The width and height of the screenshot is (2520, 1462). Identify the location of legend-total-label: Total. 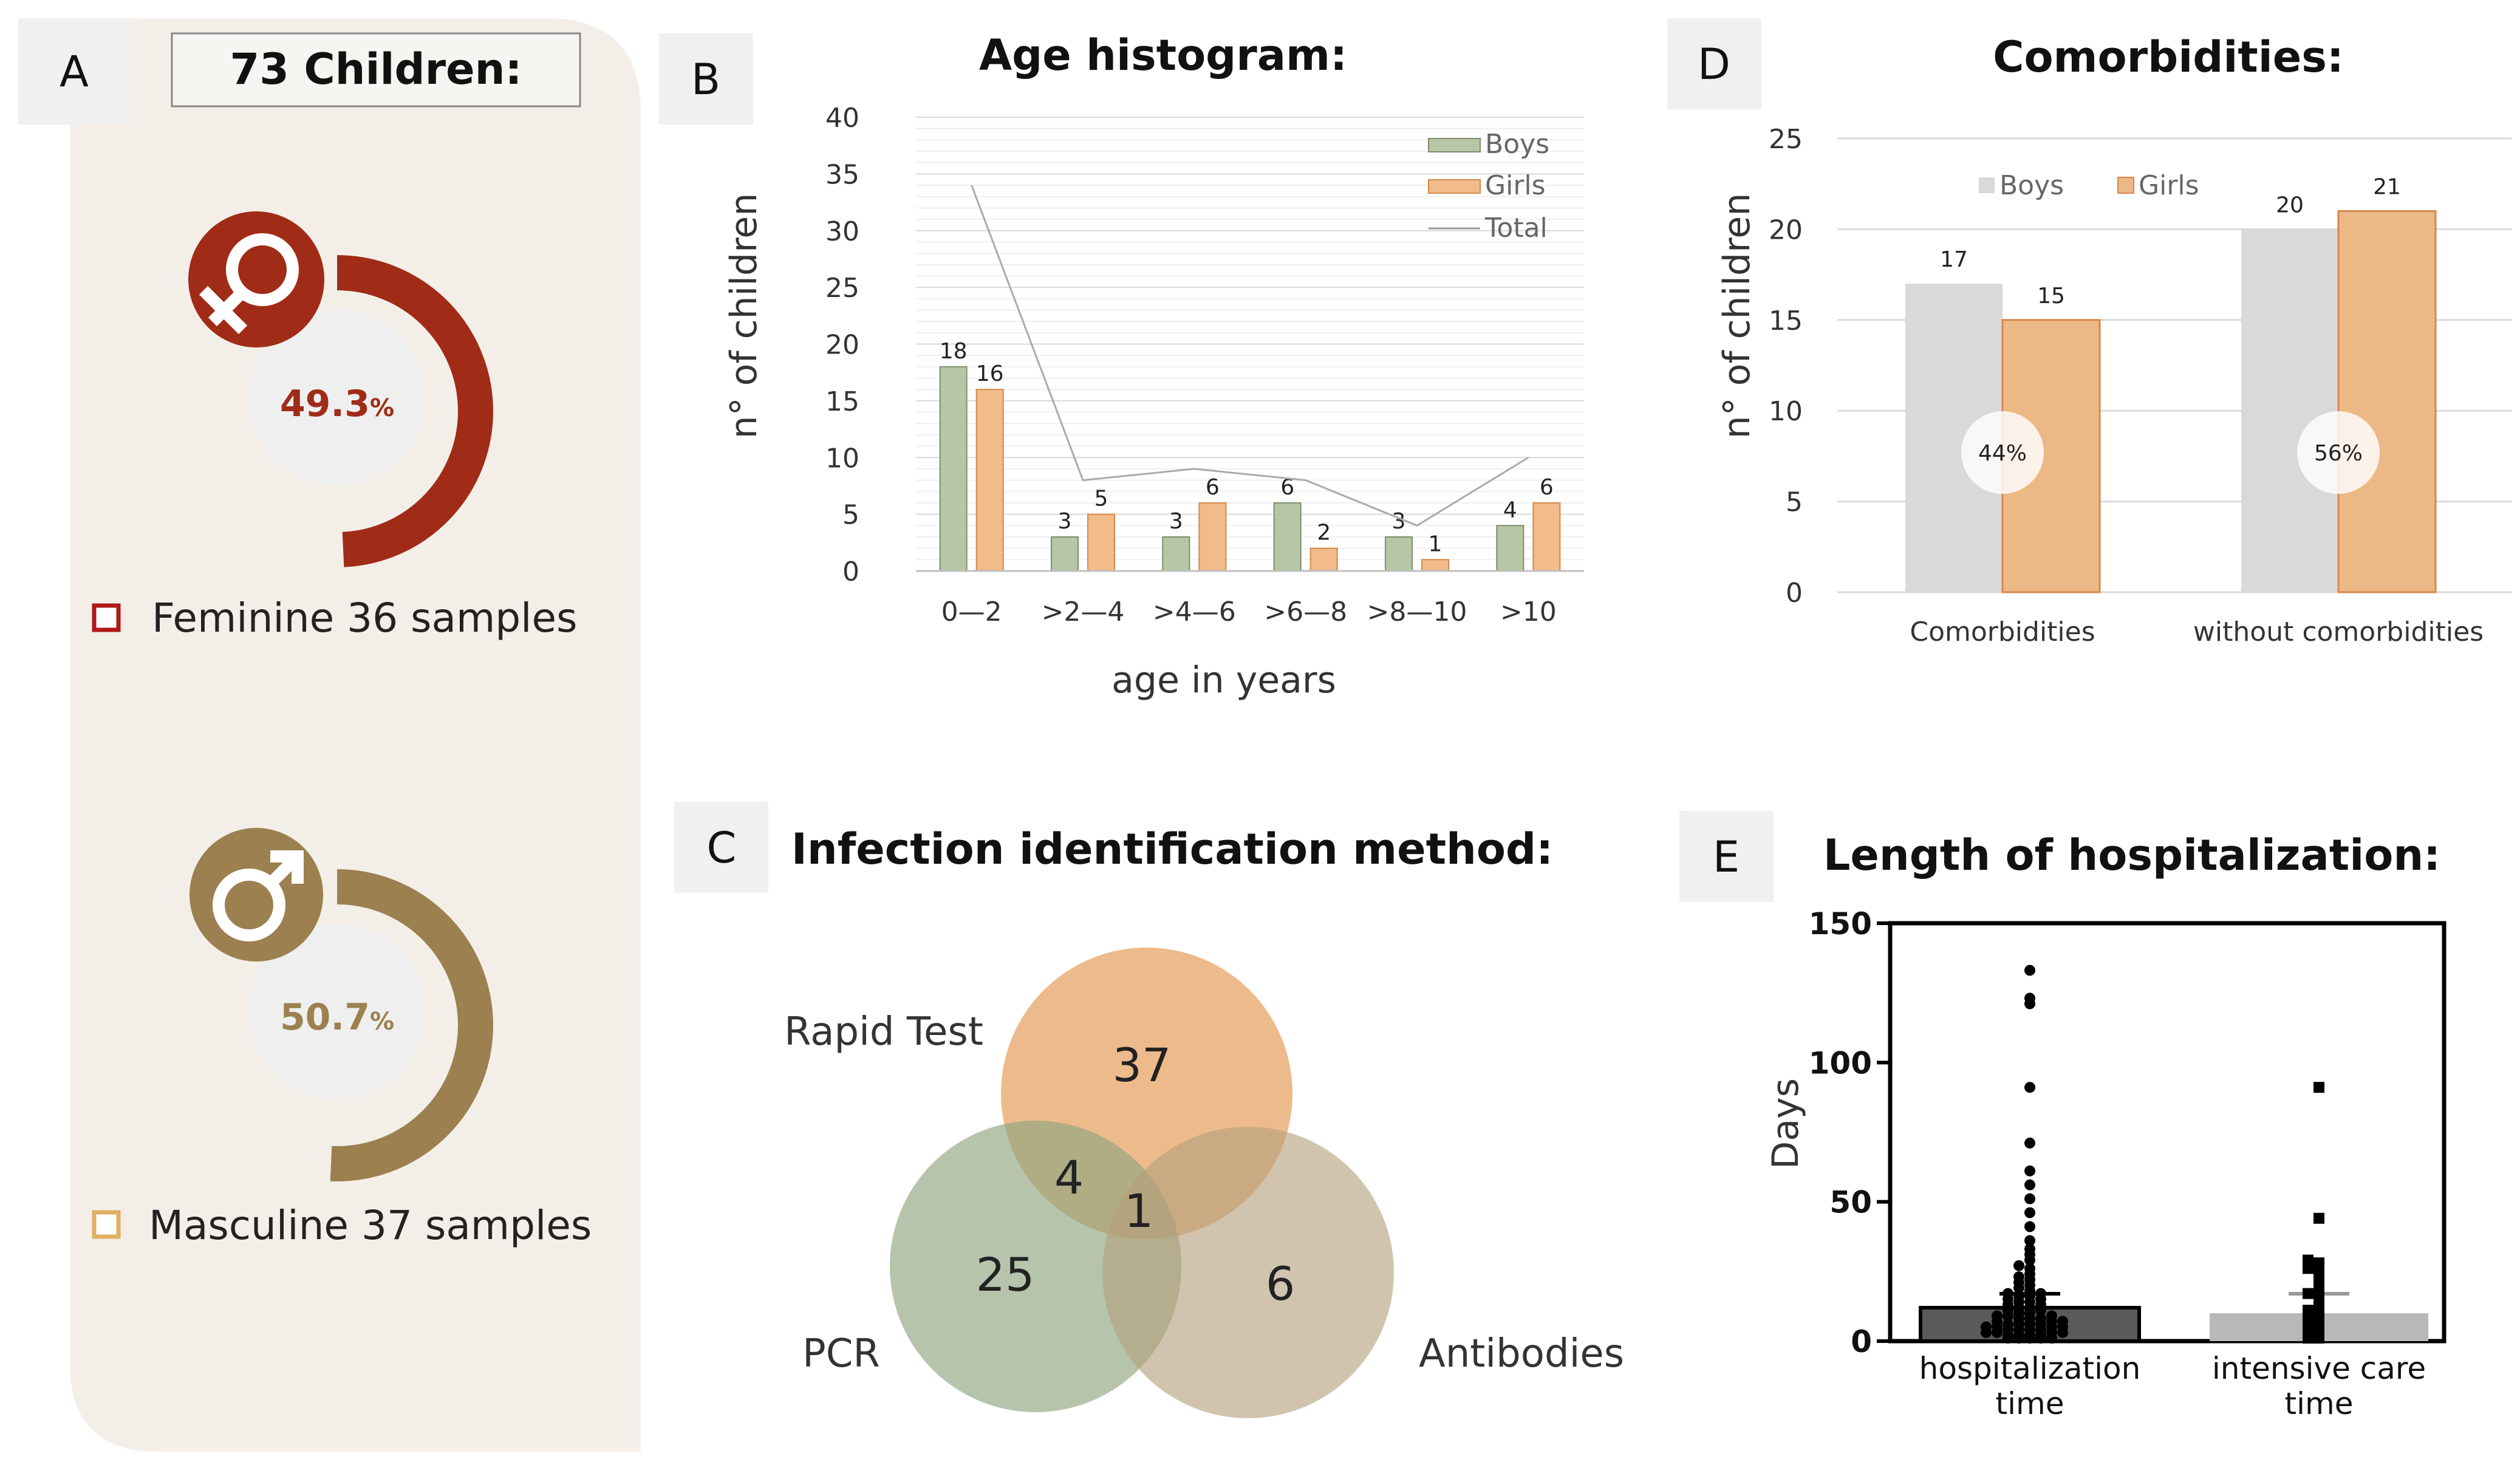
(1516, 228).